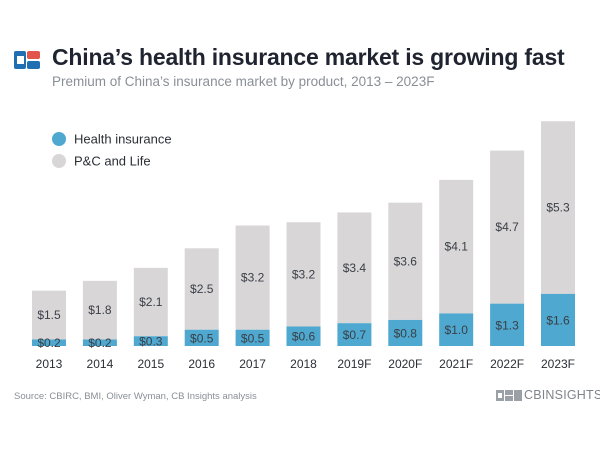  Describe the element at coordinates (509, 395) in the screenshot. I see `cb-insights-brand-icon` at that location.